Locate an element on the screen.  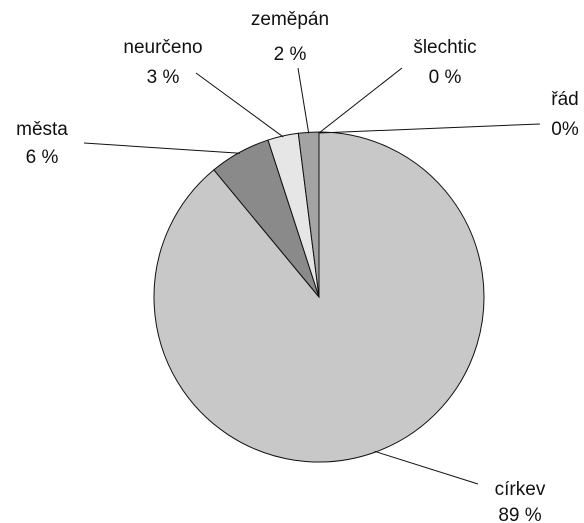
slice-label: zeměpán is located at coordinates (290, 19).